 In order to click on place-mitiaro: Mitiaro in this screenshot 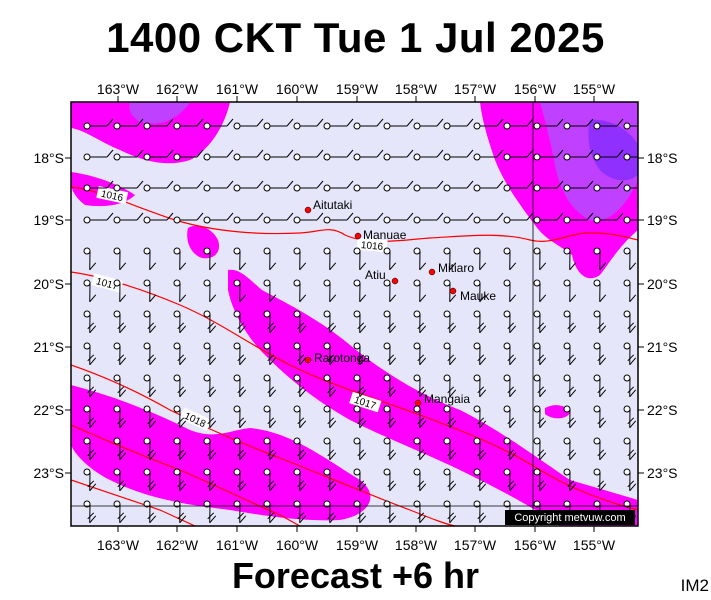, I will do `click(451, 268)`.